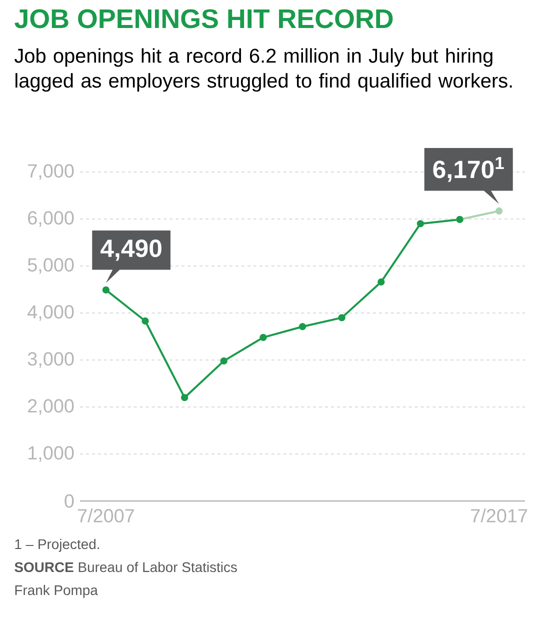  Describe the element at coordinates (51, 407) in the screenshot. I see `y-tick-label: 2,000` at that location.